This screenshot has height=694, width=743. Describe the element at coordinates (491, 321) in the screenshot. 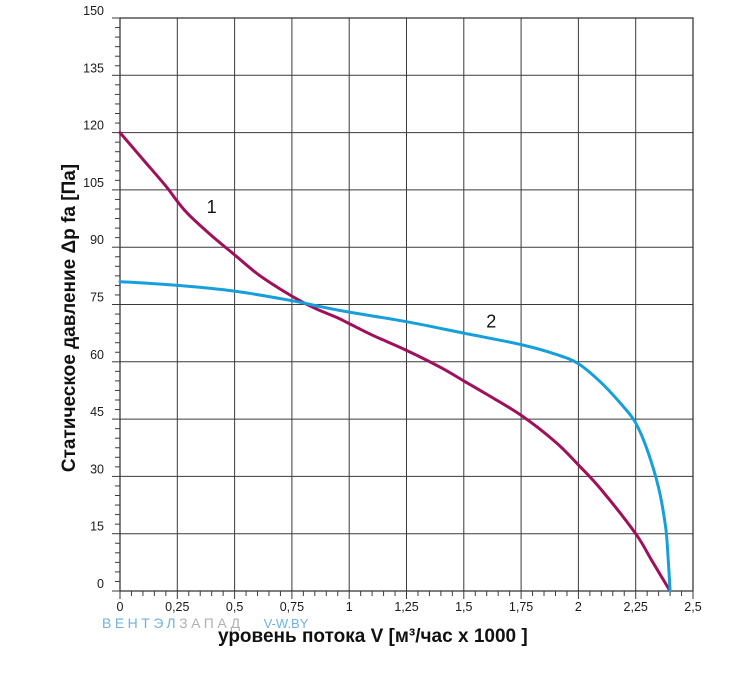

I see `curve-label: 2` at that location.